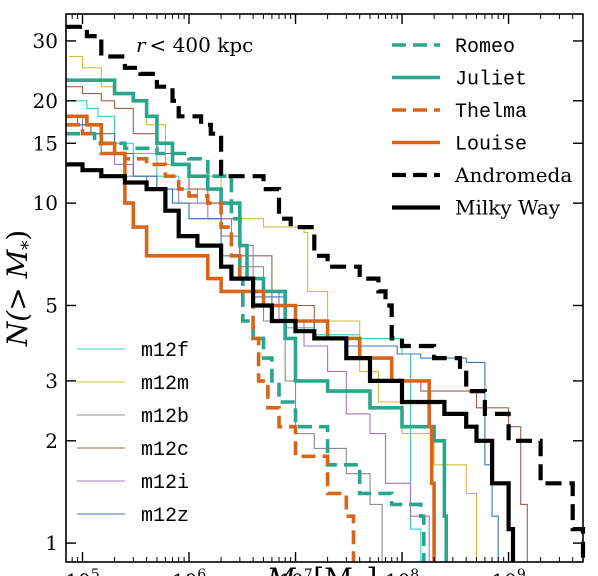  I want to click on y-tick-label: 3, so click(51, 381).